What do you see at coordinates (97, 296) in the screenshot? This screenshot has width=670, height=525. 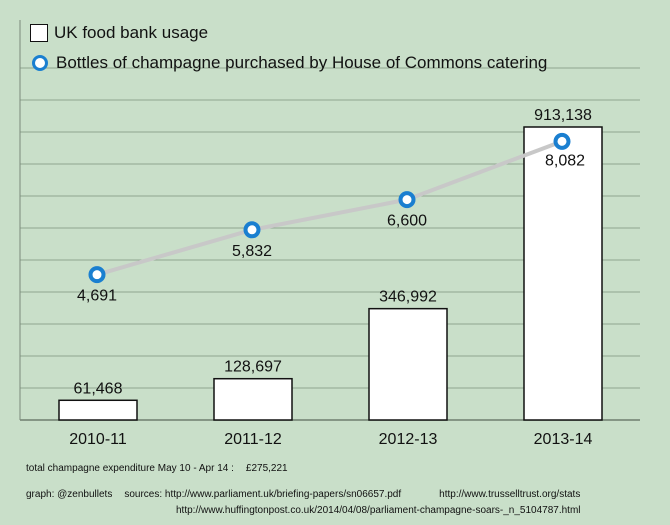 I see `line-value-label: 4,691` at bounding box center [97, 296].